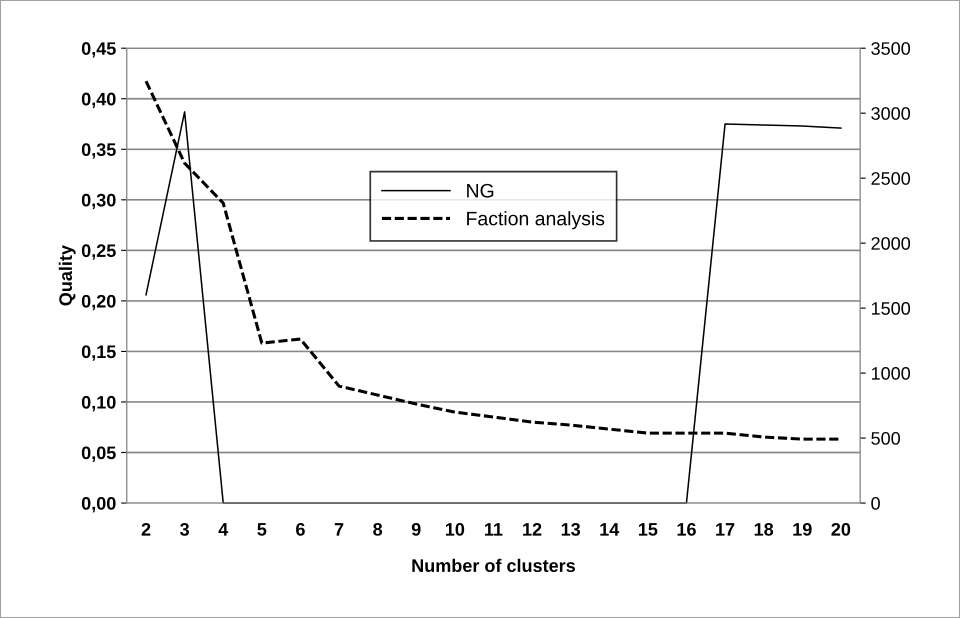 The width and height of the screenshot is (960, 618). I want to click on x-tick-label: 14, so click(610, 529).